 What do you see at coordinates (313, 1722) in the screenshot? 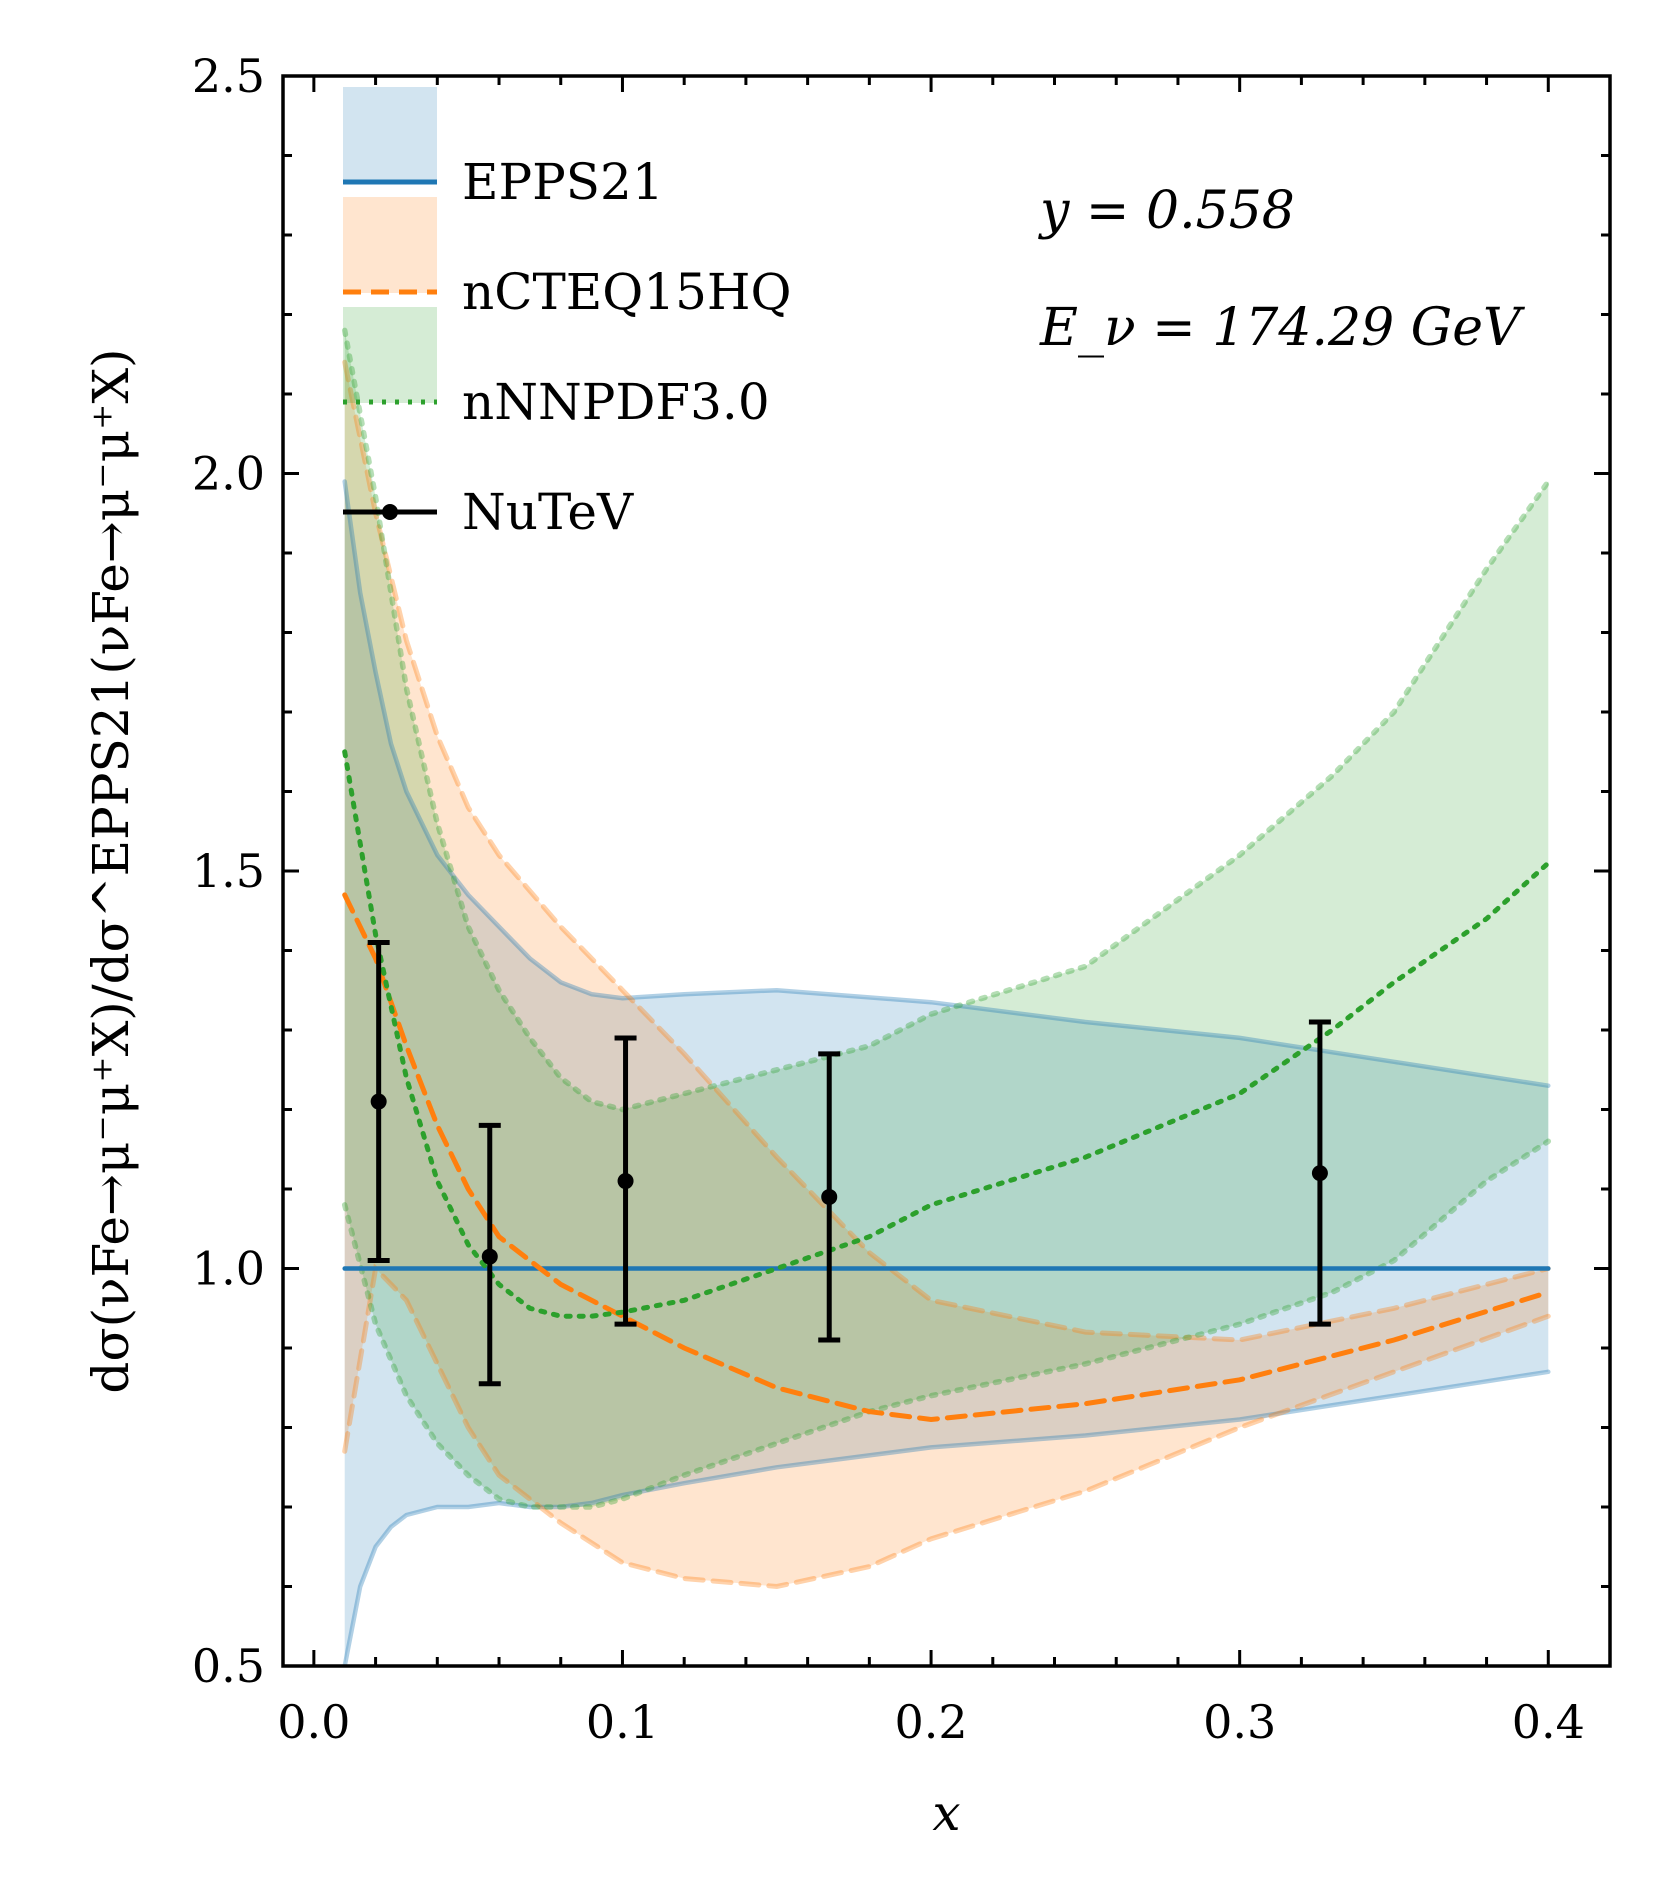
I see `x-tick-label: 0.0` at bounding box center [313, 1722].